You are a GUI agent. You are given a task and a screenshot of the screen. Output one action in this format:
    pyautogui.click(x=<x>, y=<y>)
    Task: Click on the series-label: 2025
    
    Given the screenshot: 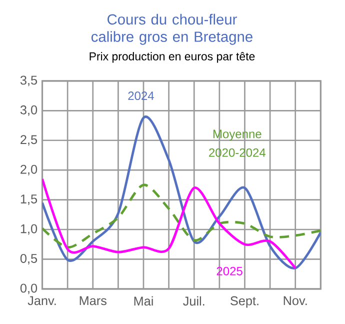 What is the action you would take?
    pyautogui.click(x=229, y=271)
    